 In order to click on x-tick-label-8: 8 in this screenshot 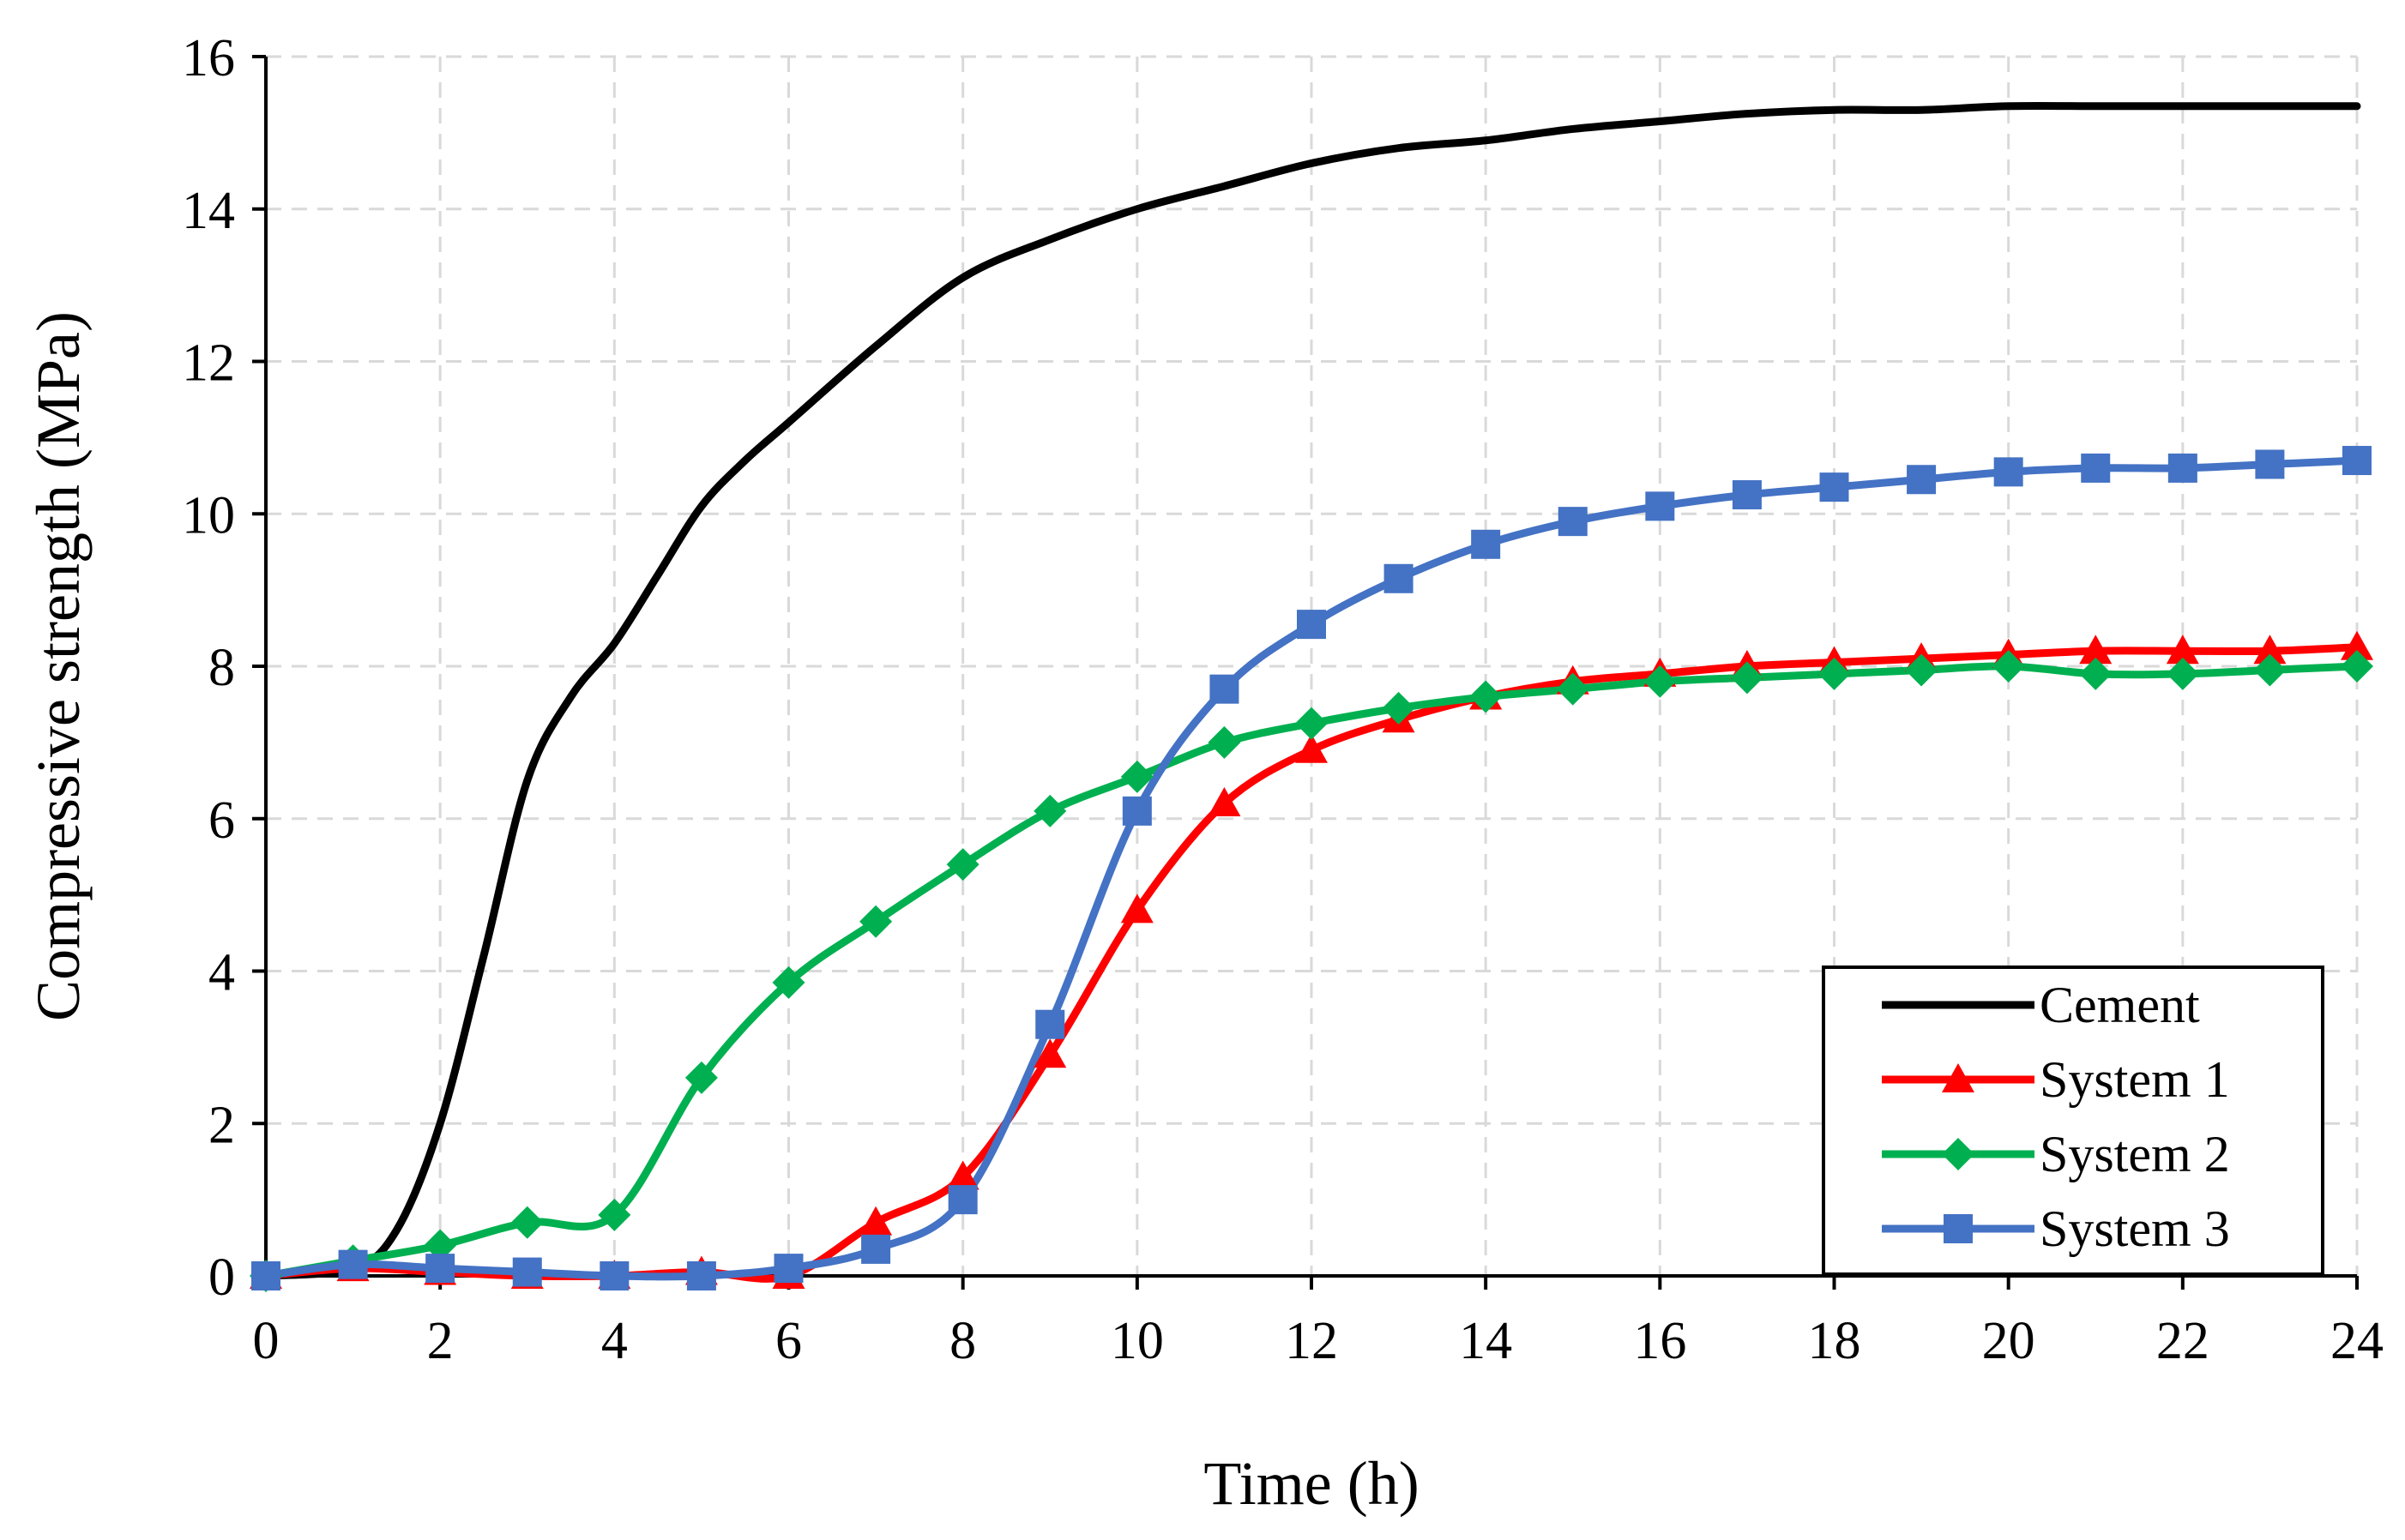, I will do `click(962, 1341)`.